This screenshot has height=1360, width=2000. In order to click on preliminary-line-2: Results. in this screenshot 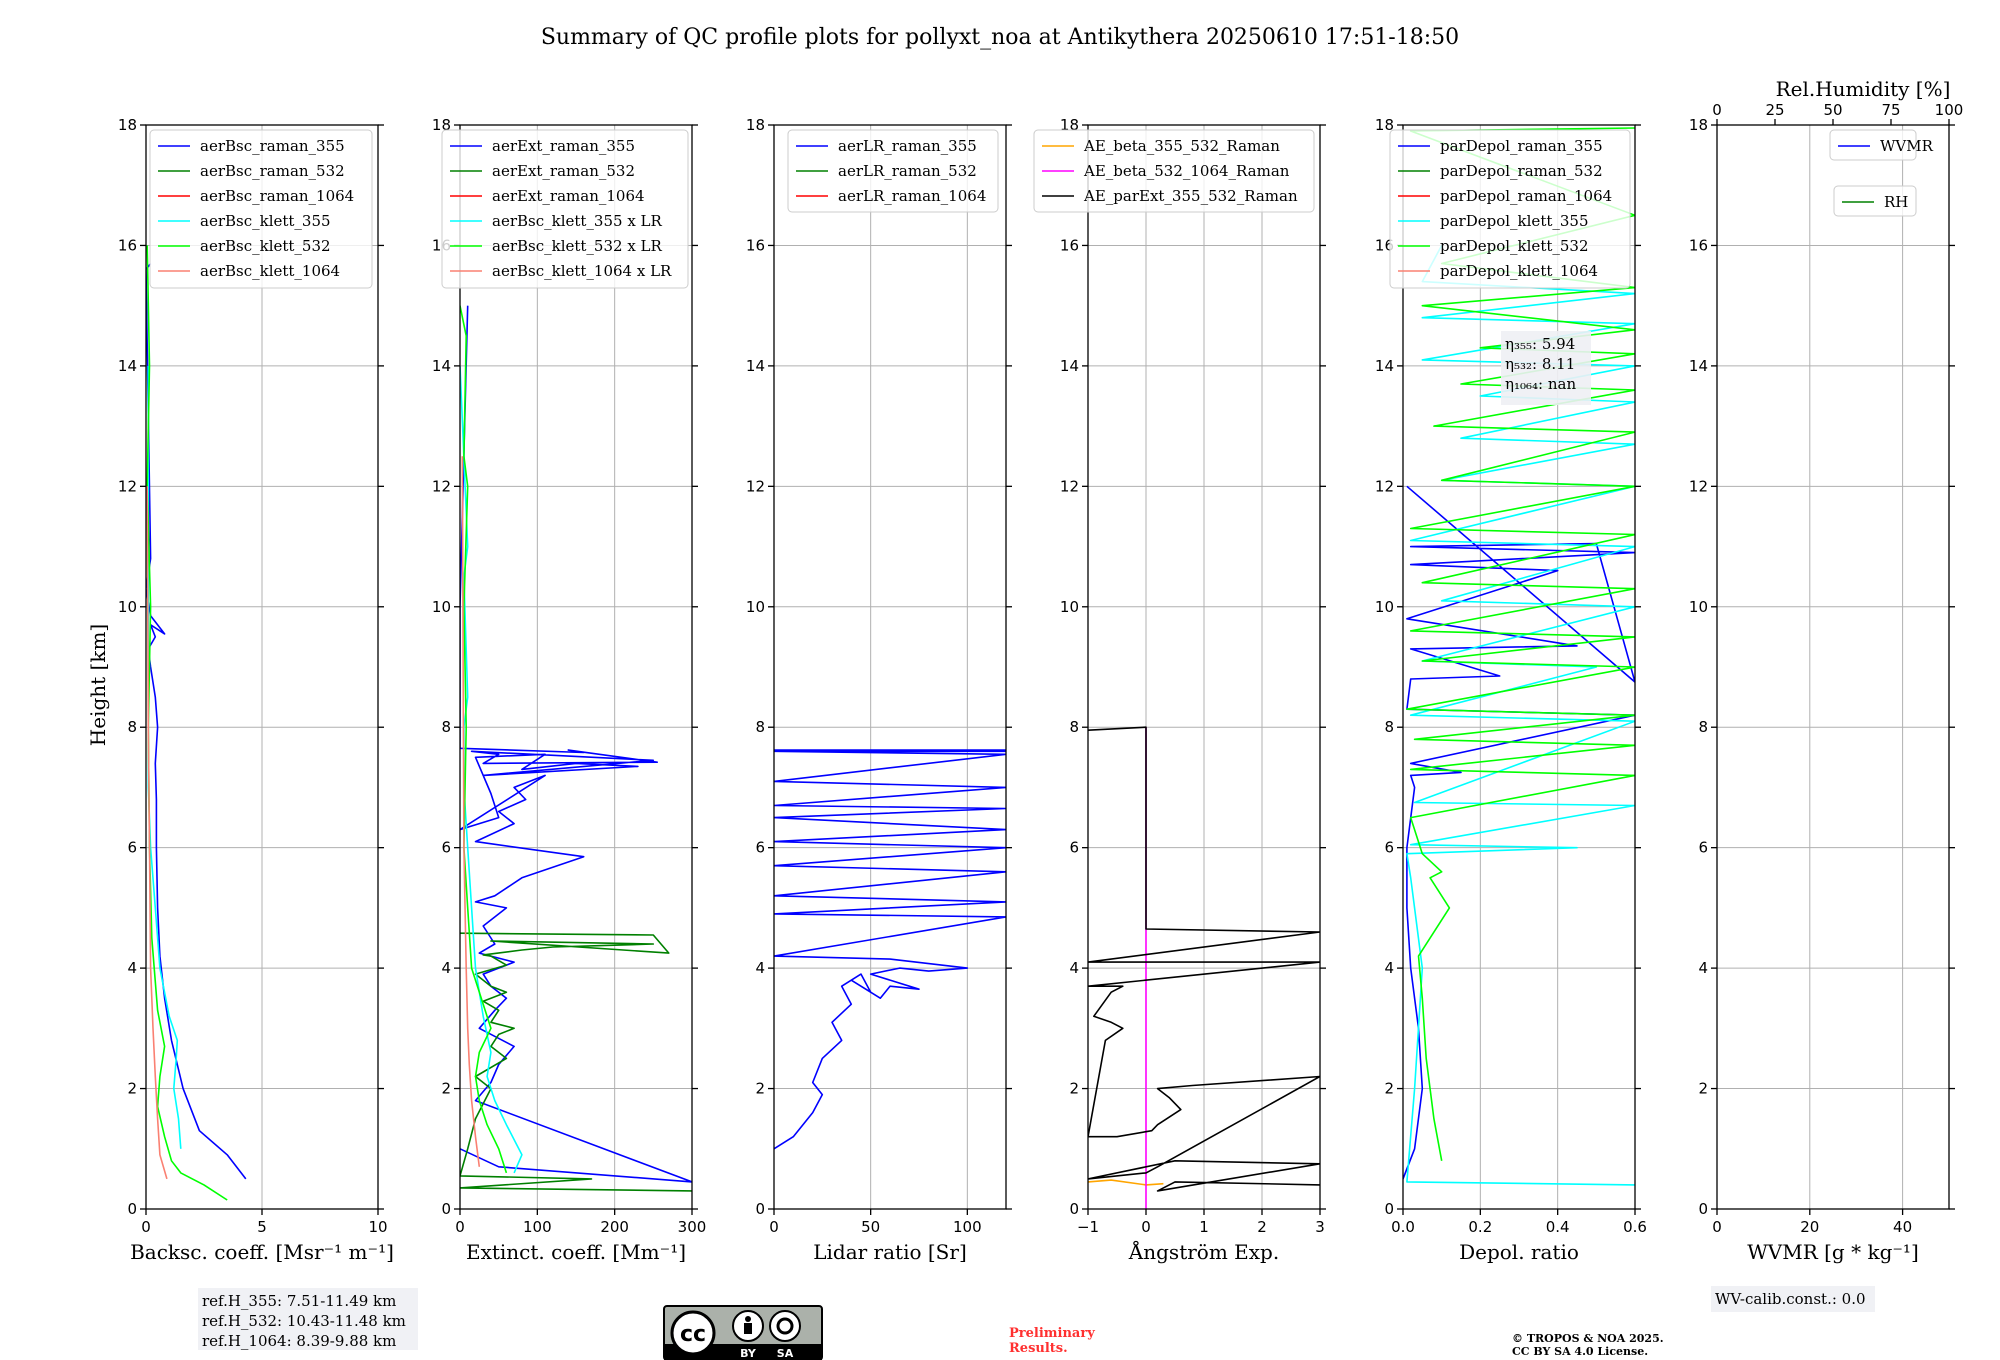, I will do `click(1038, 1348)`.